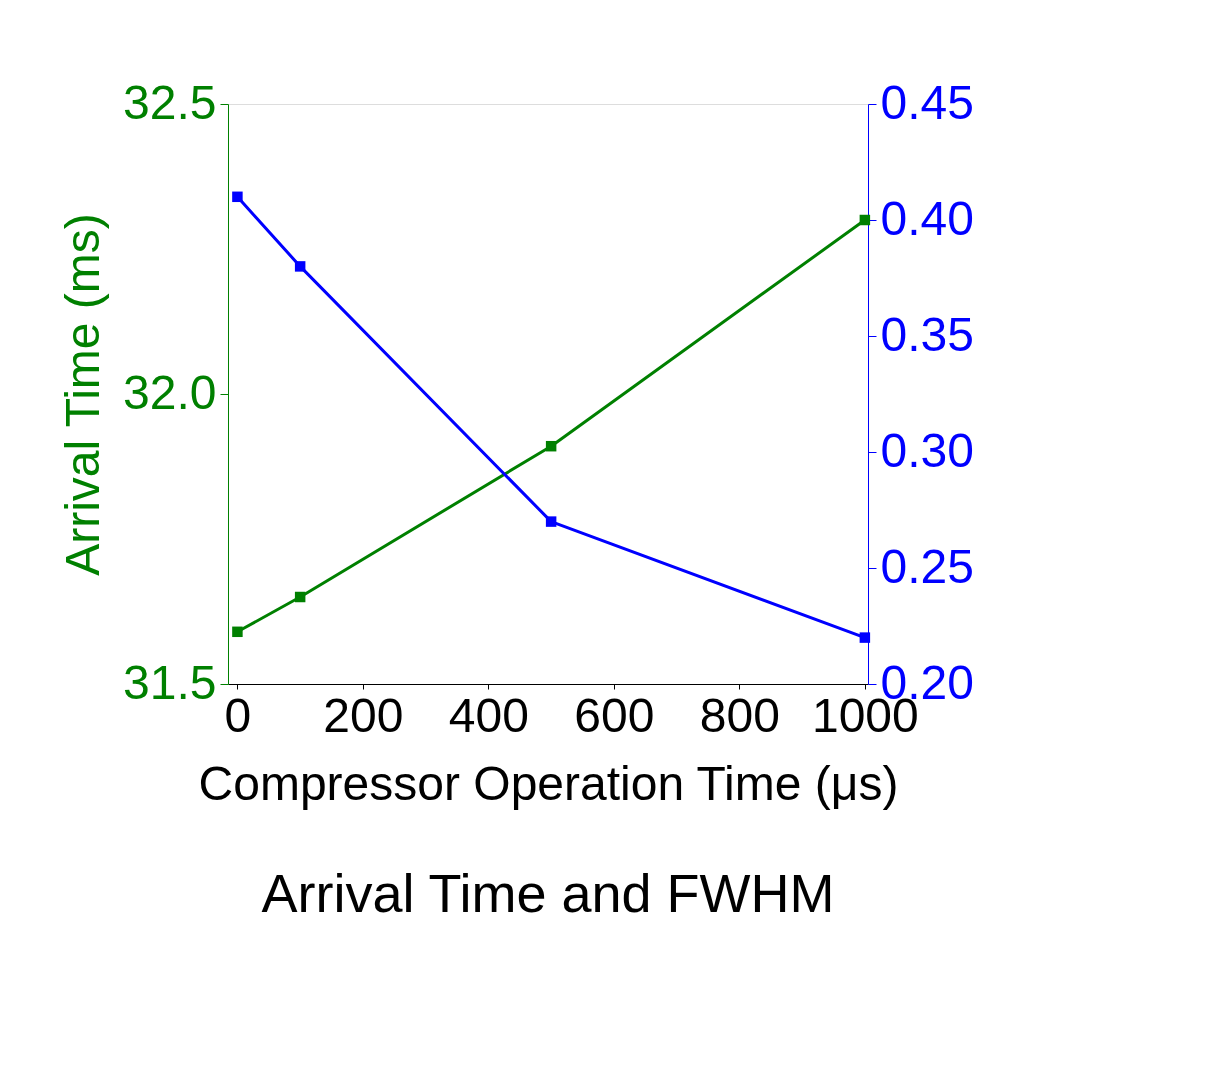 The width and height of the screenshot is (1226, 1071). What do you see at coordinates (363, 715) in the screenshot?
I see `x-tick-label: 200` at bounding box center [363, 715].